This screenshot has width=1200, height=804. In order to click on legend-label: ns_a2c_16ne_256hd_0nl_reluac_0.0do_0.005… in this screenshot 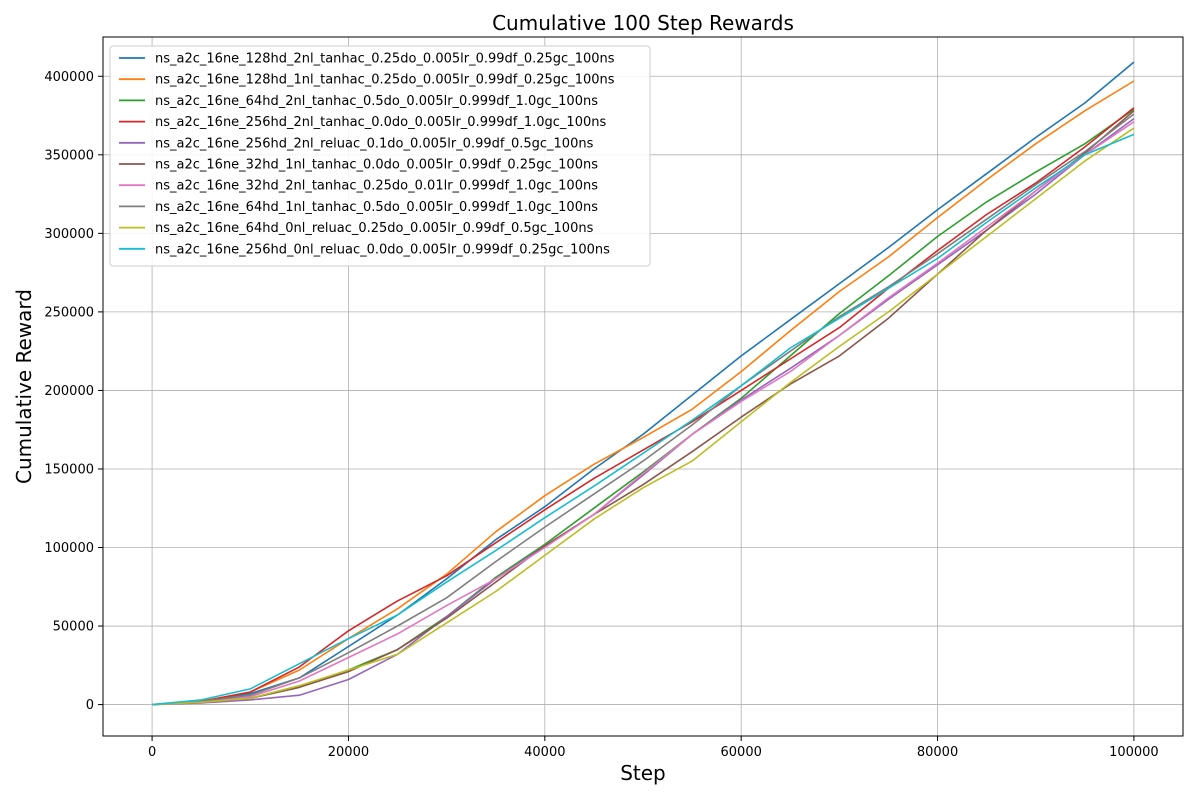, I will do `click(382, 249)`.